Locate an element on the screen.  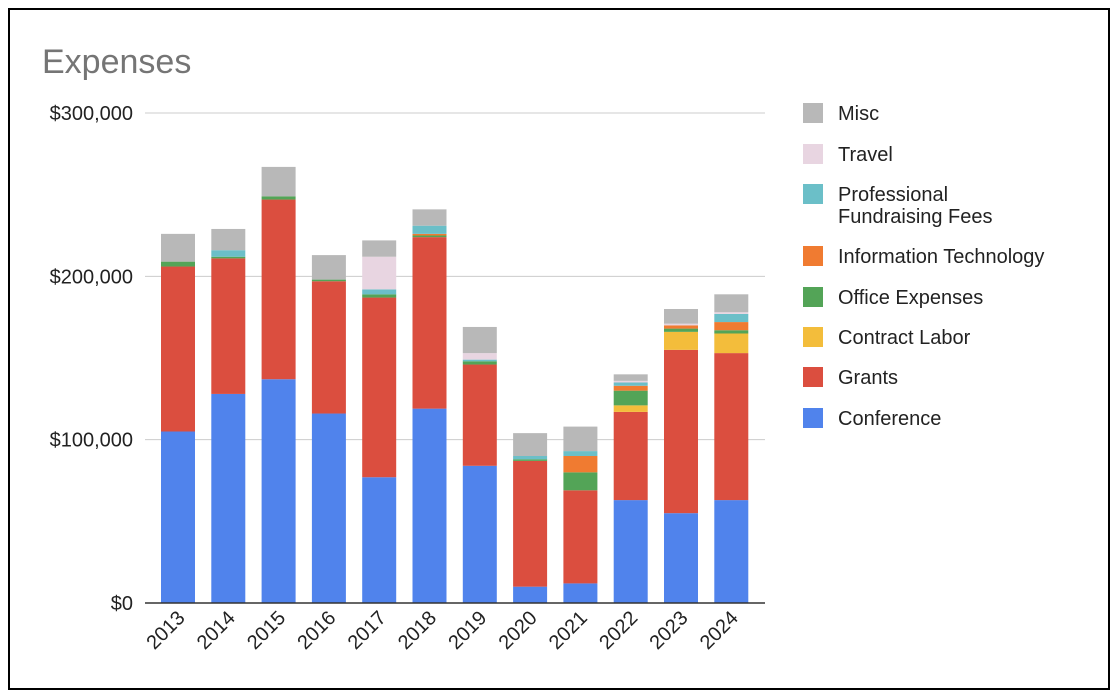
bar-2019-conference is located at coordinates (479, 534).